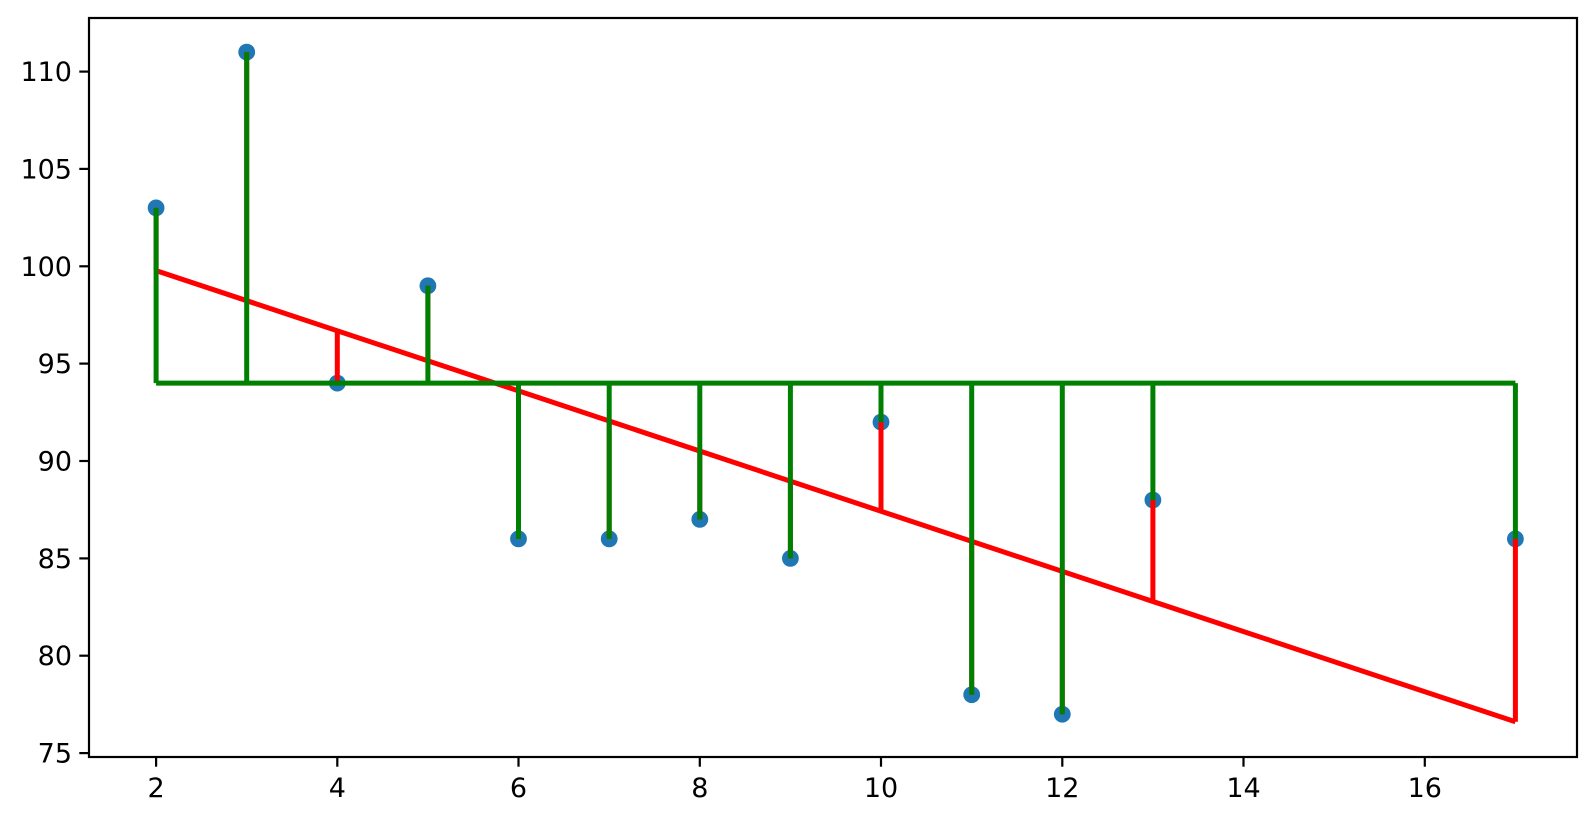  What do you see at coordinates (1062, 788) in the screenshot?
I see `x-tick-label: 12` at bounding box center [1062, 788].